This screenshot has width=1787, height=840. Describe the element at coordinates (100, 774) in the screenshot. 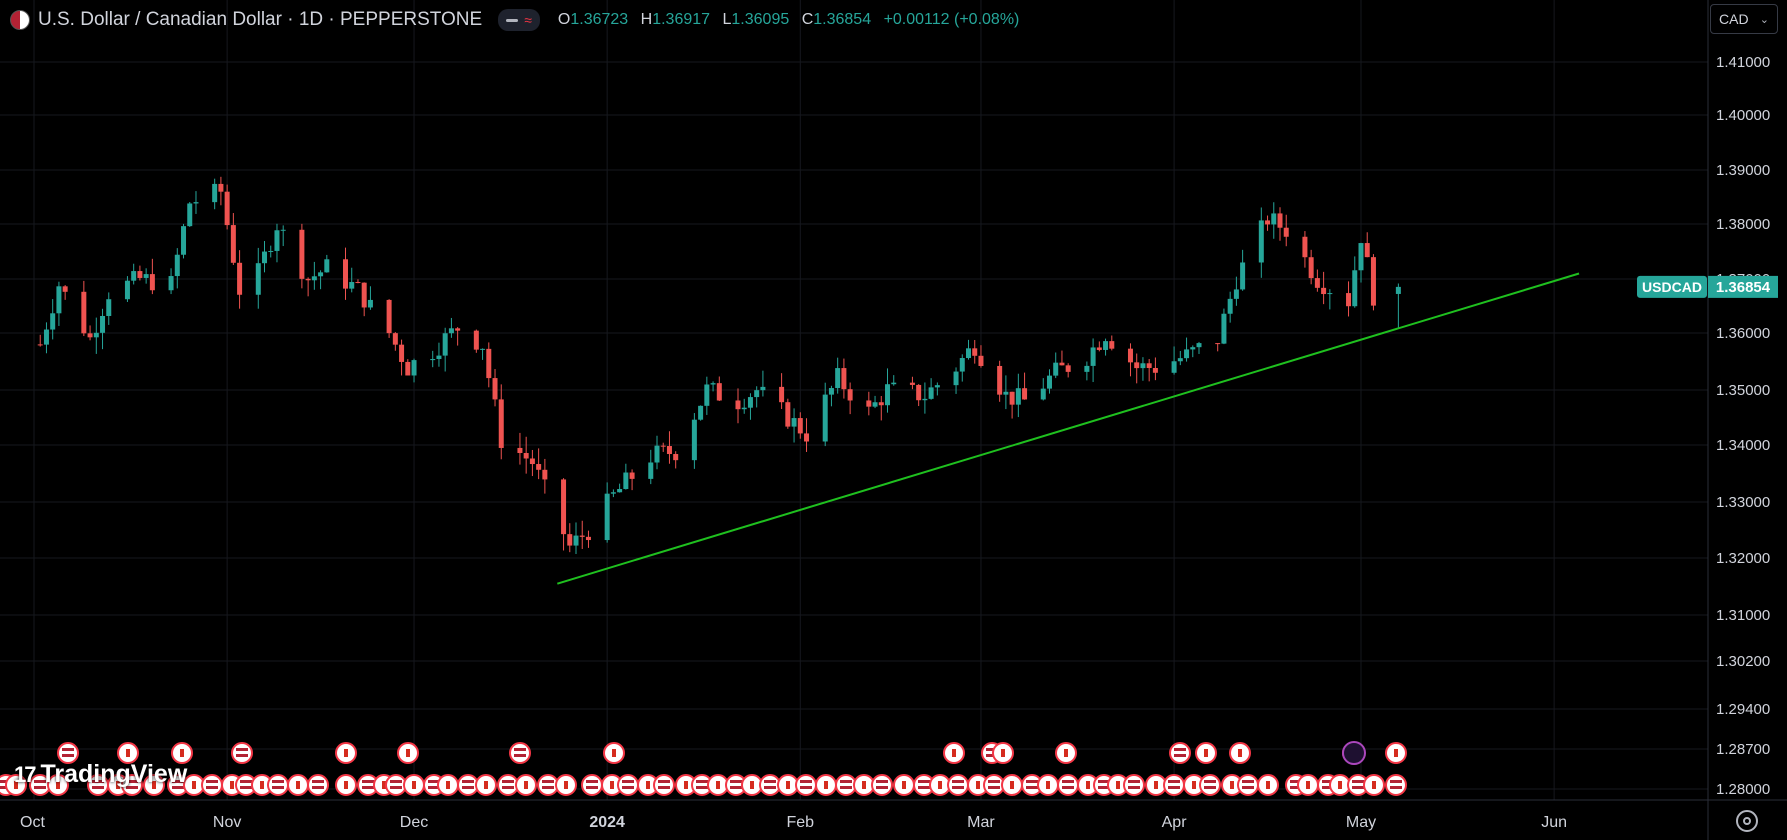

I see `tradingview-logo: 17 TradingView` at that location.